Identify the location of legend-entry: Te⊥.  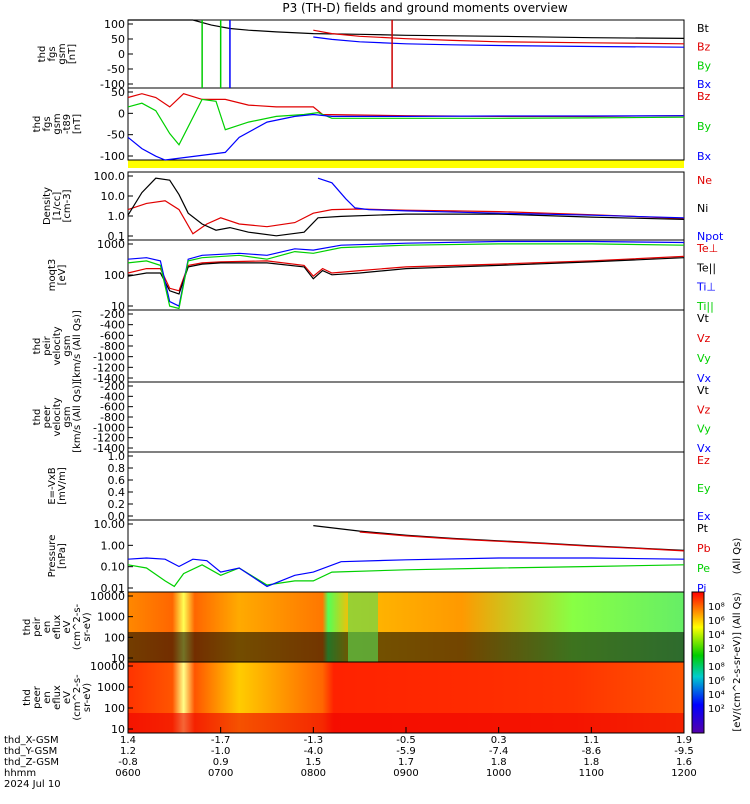
(707, 248).